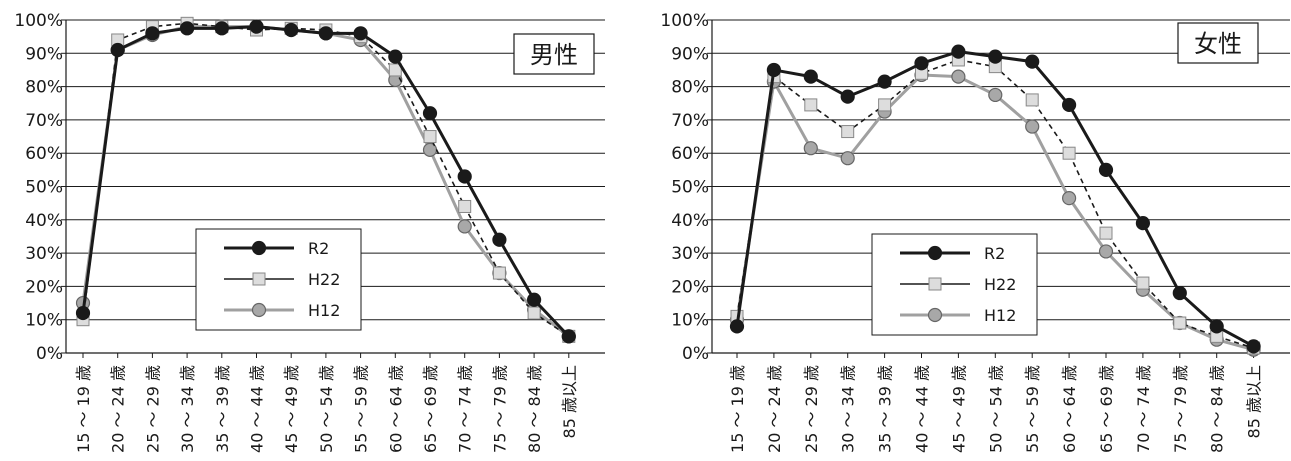 This screenshot has height=461, width=1291. Describe the element at coordinates (276, 248) in the screenshot. I see `legend-item: R2` at that location.